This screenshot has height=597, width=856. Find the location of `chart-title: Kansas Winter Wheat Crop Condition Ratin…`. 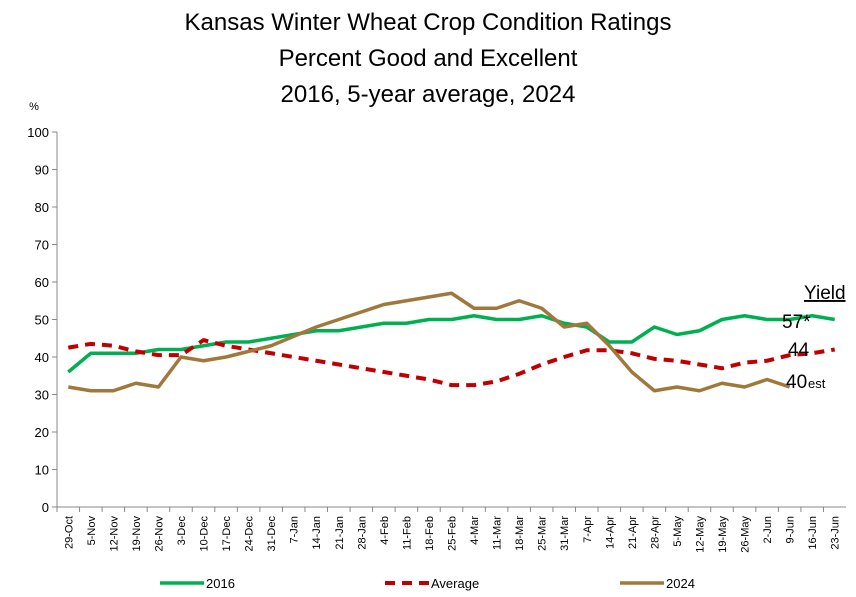

chart-title: Kansas Winter Wheat Crop Condition Ratin… is located at coordinates (428, 22).